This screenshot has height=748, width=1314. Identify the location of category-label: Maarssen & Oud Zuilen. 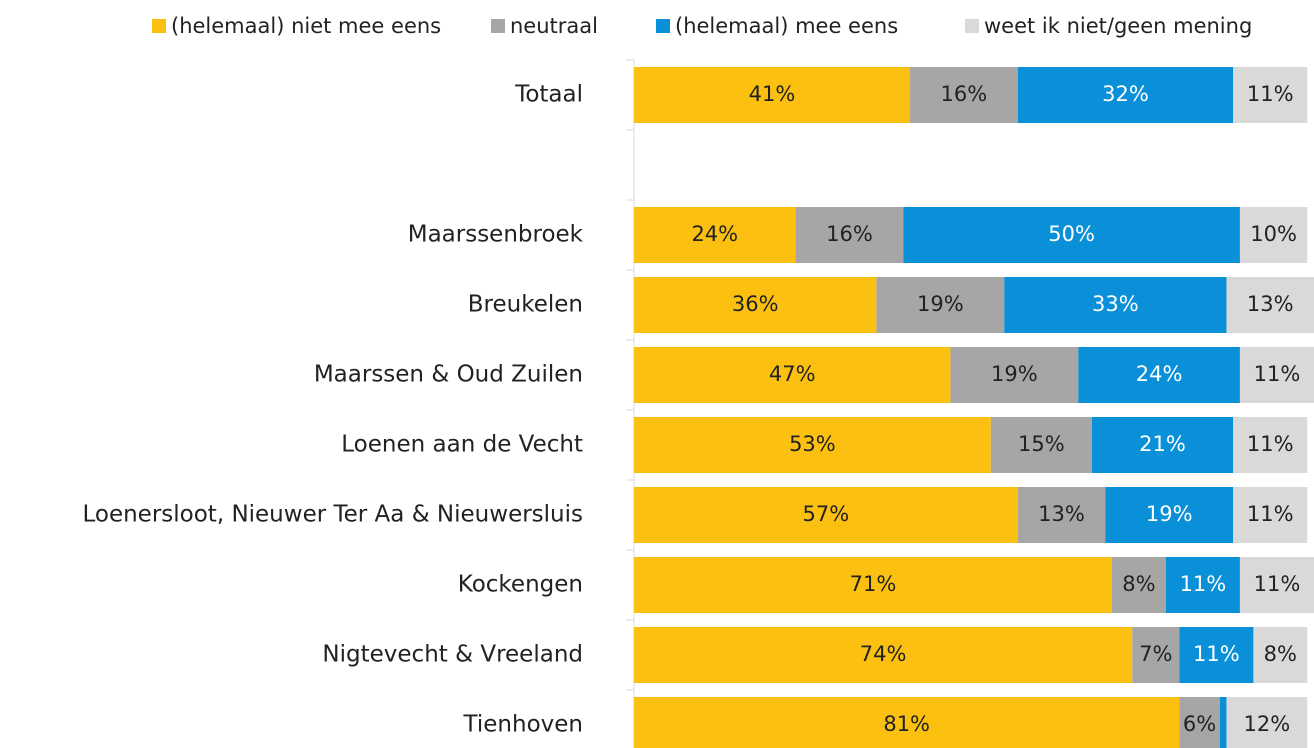
(448, 375).